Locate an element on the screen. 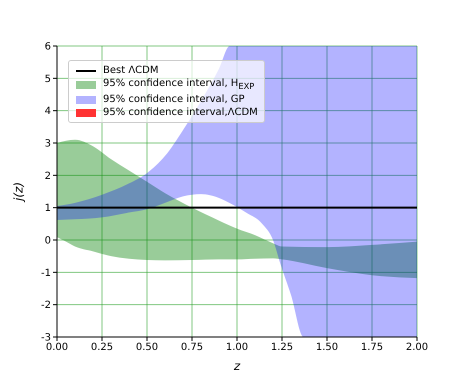 The image size is (463, 386). x-tick-label: 0.25 is located at coordinates (102, 348).